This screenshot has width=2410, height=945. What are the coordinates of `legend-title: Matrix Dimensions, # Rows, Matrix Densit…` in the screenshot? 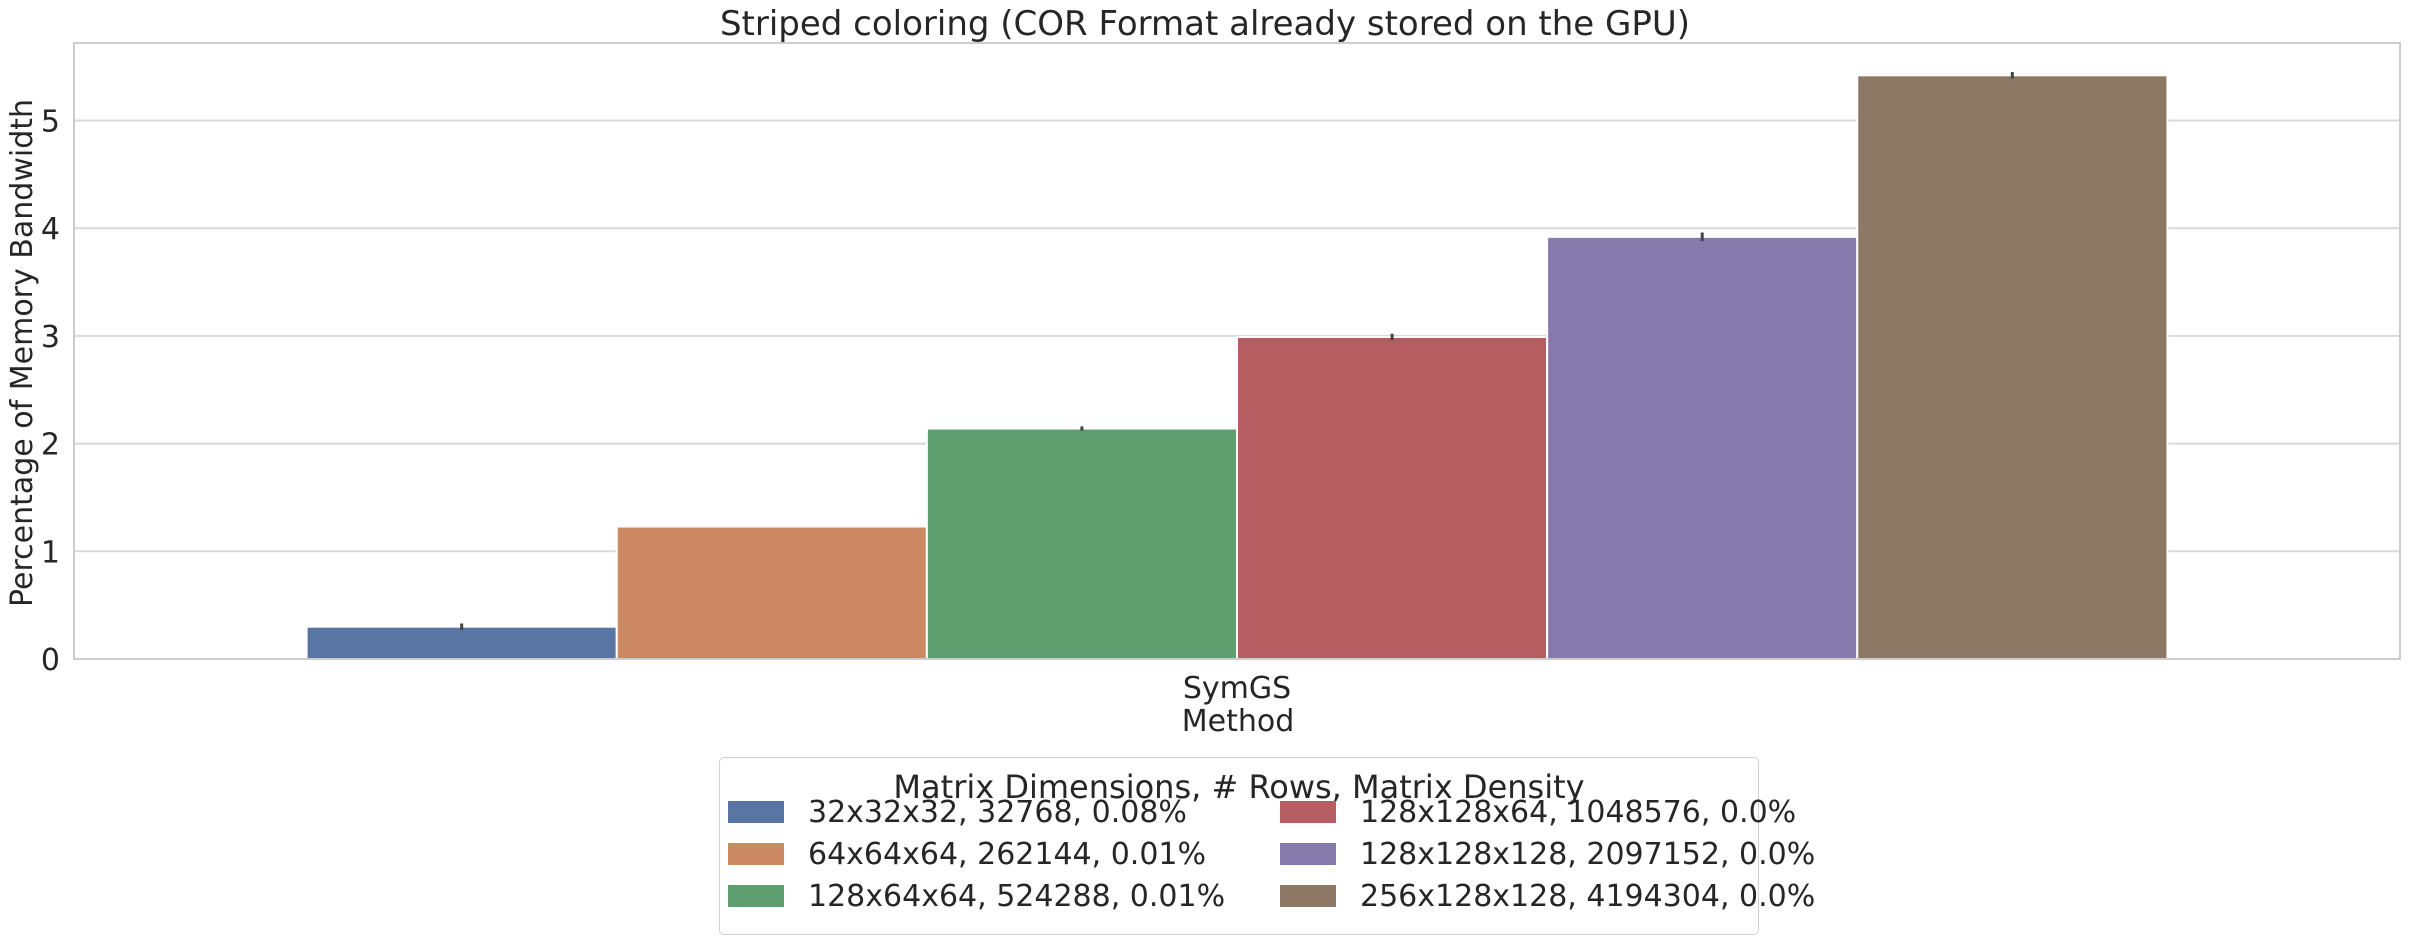 It's located at (1239, 787).